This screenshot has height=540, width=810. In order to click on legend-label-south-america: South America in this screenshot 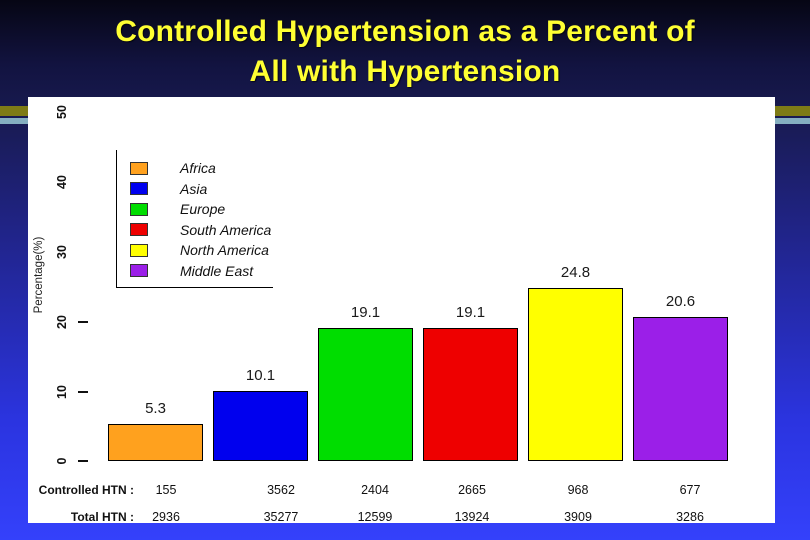, I will do `click(226, 229)`.